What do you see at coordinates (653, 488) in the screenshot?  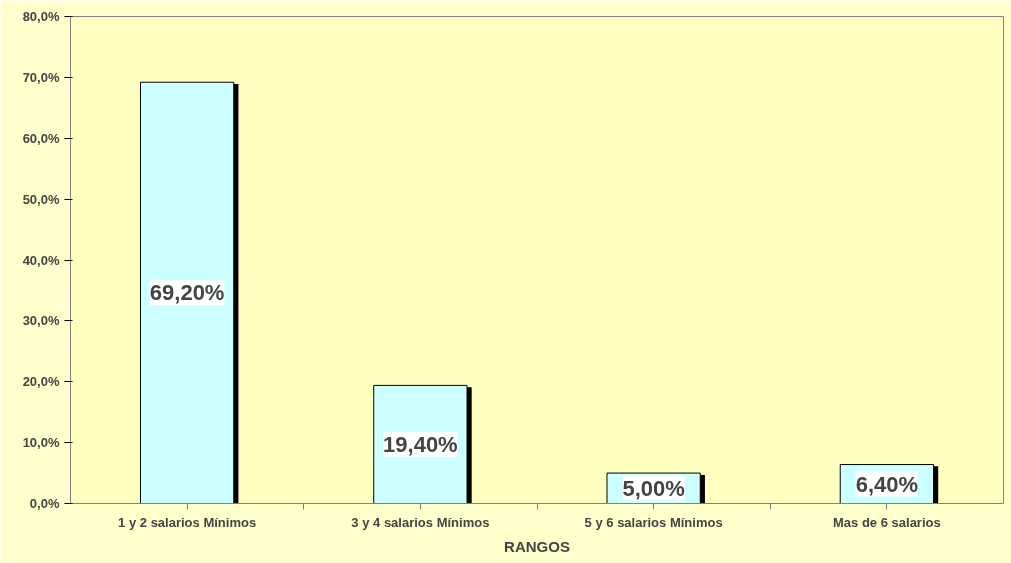 I see `data-label: 5,00%` at bounding box center [653, 488].